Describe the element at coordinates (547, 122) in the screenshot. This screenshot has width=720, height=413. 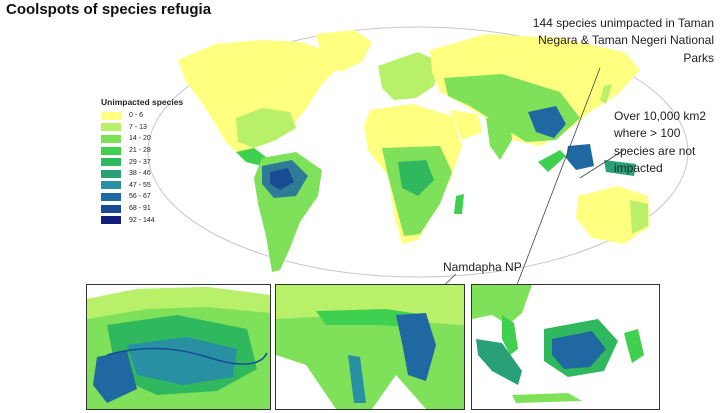
I see `region-southeast-asia-blue` at that location.